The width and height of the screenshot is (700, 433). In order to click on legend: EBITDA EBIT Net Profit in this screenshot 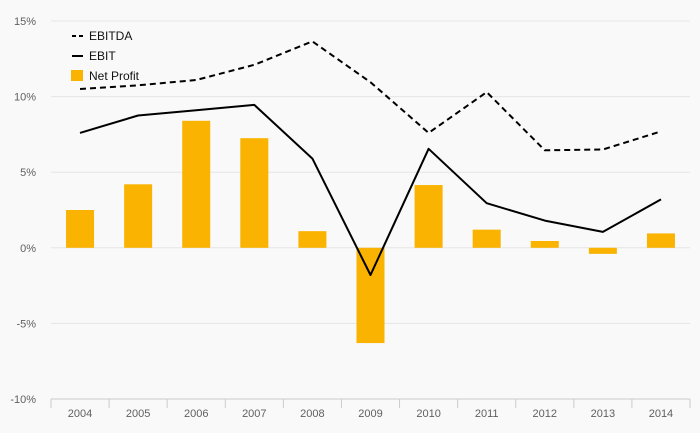, I will do `click(105, 56)`.